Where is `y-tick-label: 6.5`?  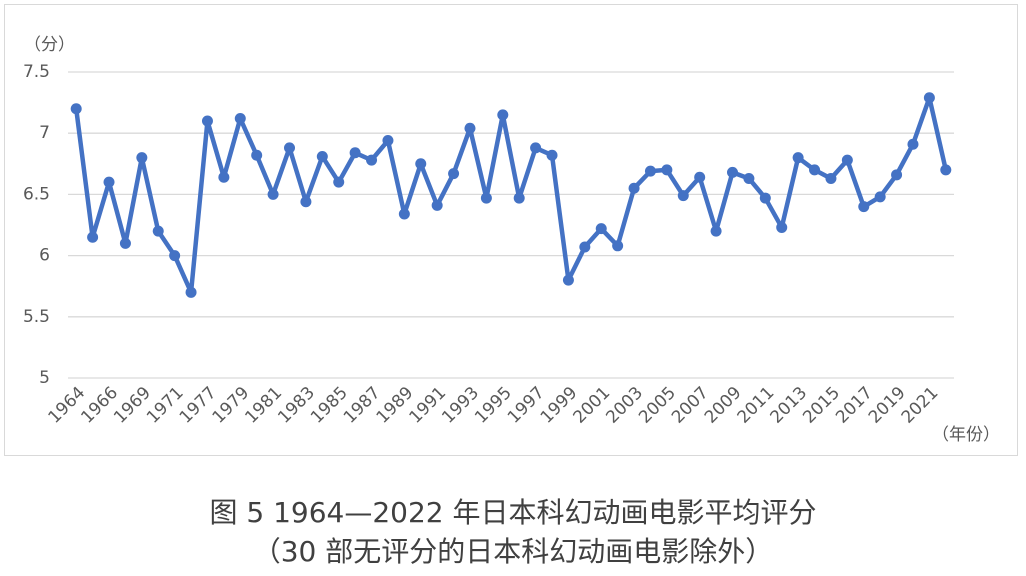 y-tick-label: 6.5 is located at coordinates (36, 194).